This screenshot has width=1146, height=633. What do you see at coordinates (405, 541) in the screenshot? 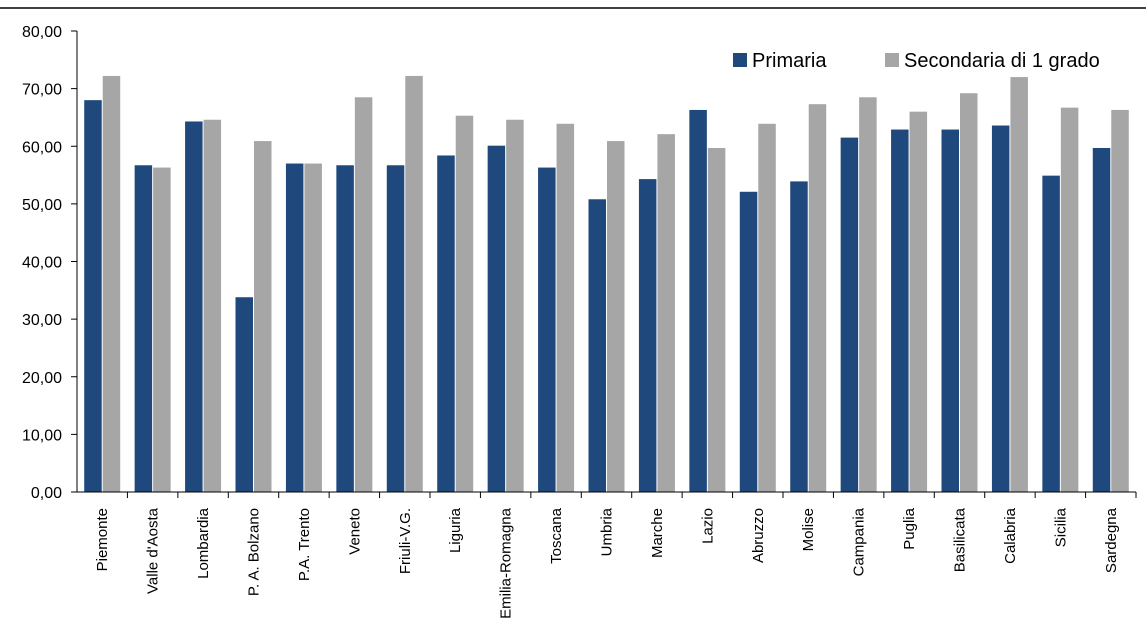
I see `x-tick-label: Friuli-V.G.` at bounding box center [405, 541].